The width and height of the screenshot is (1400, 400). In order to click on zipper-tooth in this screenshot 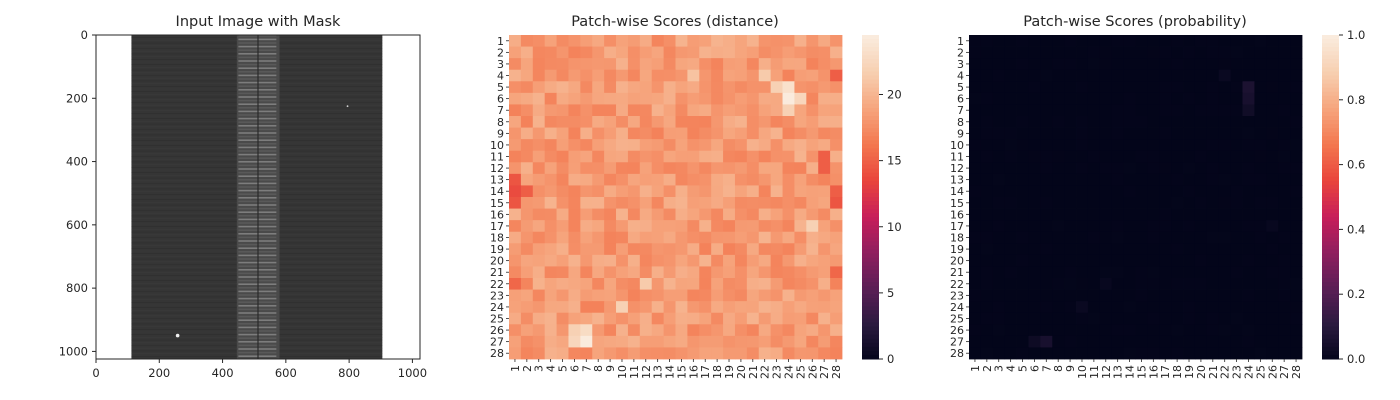, I will do `click(257, 136)`.